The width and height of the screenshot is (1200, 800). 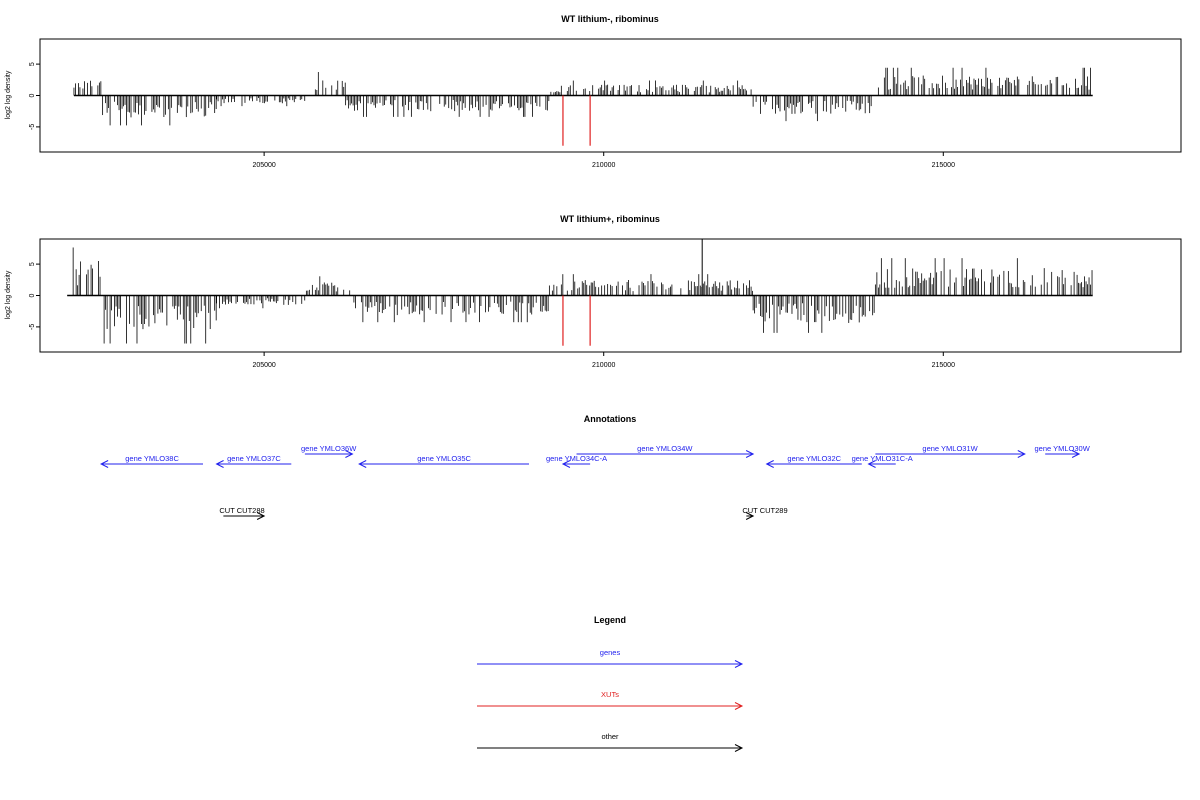 I want to click on gene-label: gene YMLO34C-A, so click(x=576, y=458).